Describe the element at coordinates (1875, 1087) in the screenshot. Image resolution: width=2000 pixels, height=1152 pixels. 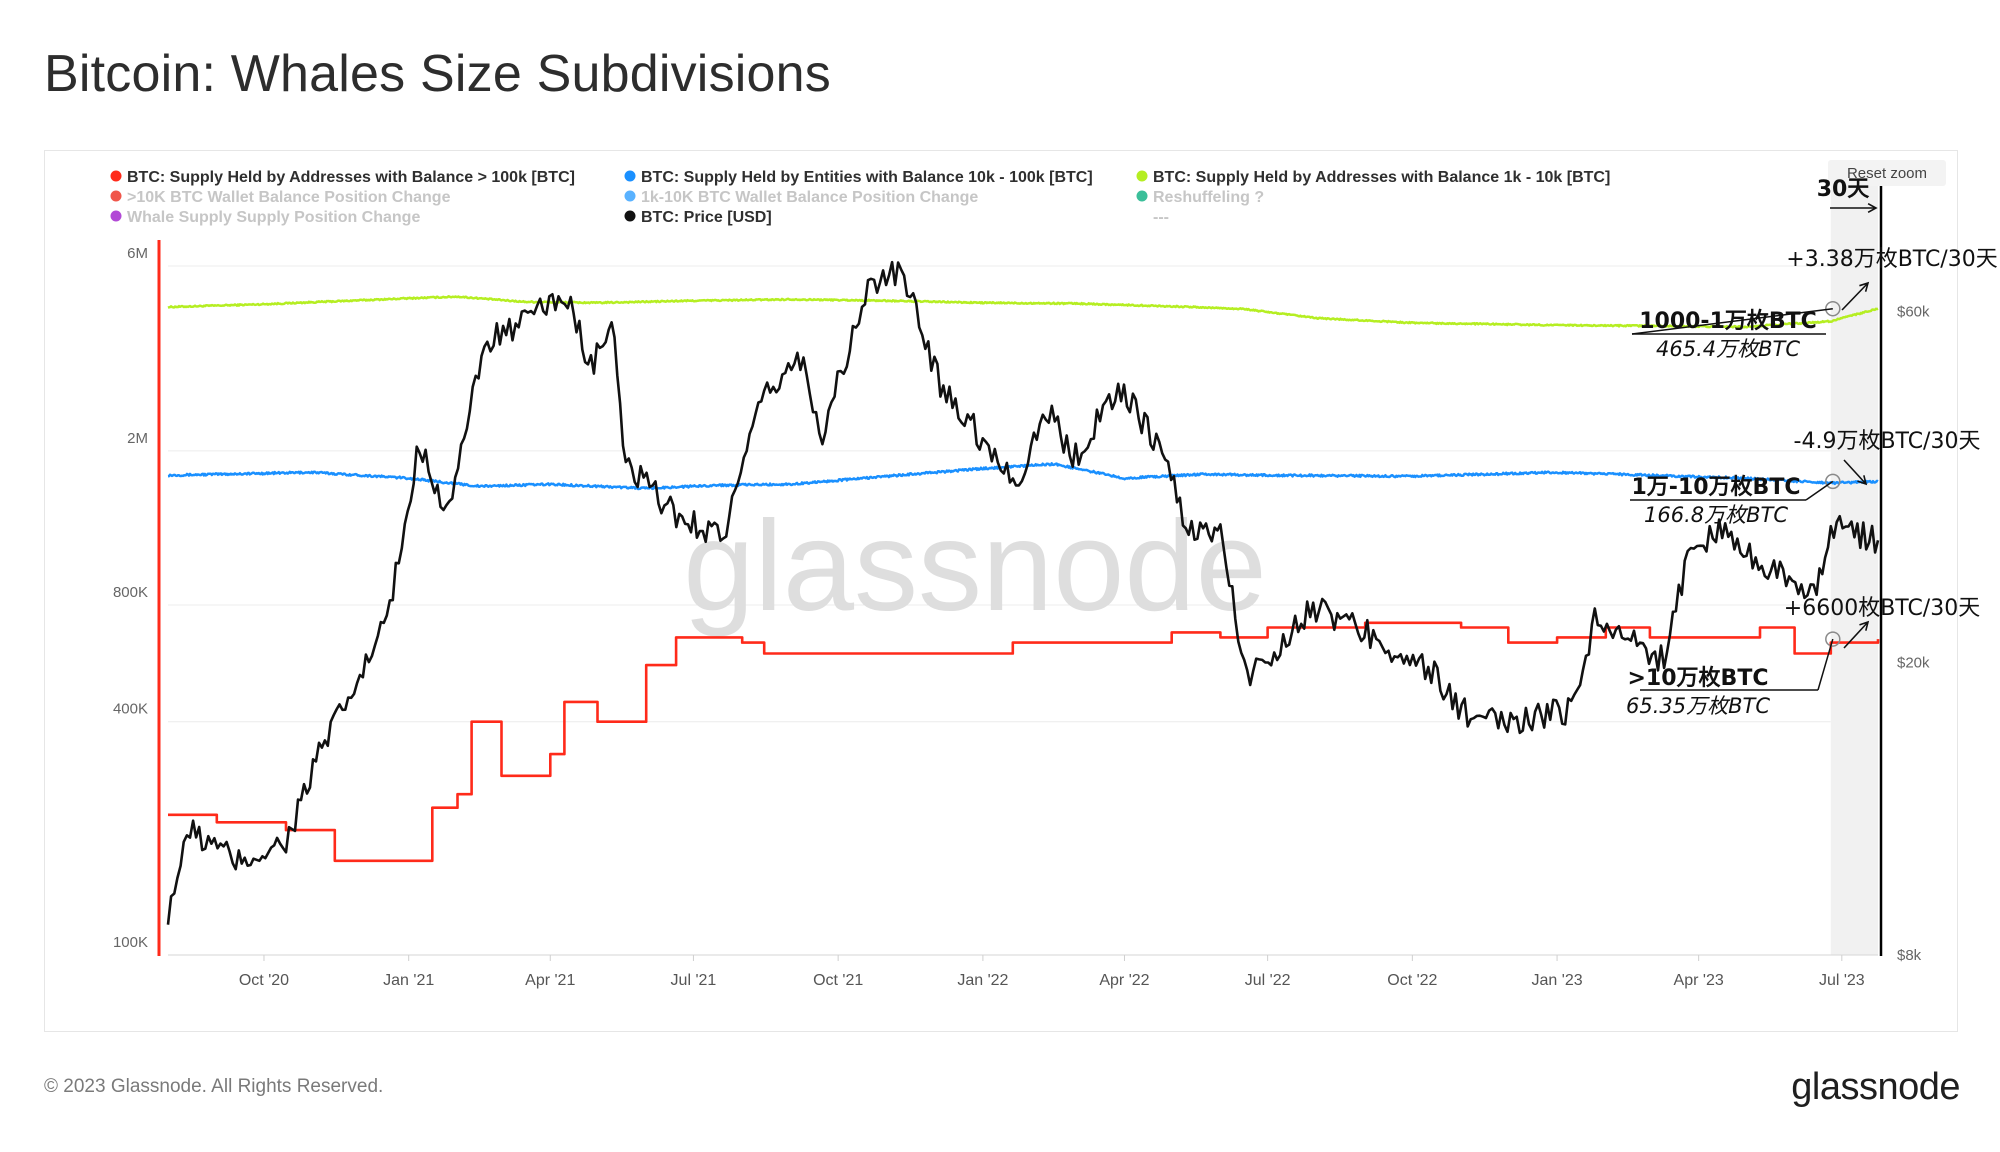
I see `brand-logo: glassnode` at that location.